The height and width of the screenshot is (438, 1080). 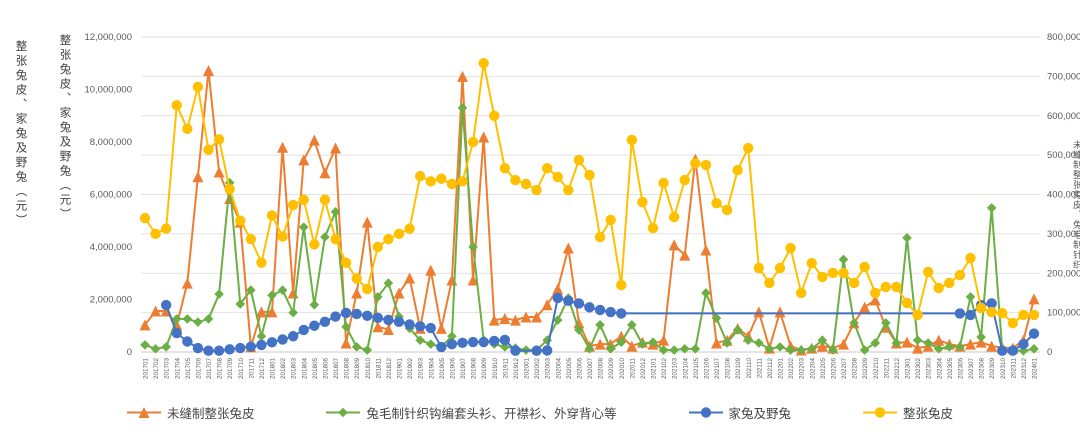 I want to click on svg-text: 202309, so click(x=992, y=369).